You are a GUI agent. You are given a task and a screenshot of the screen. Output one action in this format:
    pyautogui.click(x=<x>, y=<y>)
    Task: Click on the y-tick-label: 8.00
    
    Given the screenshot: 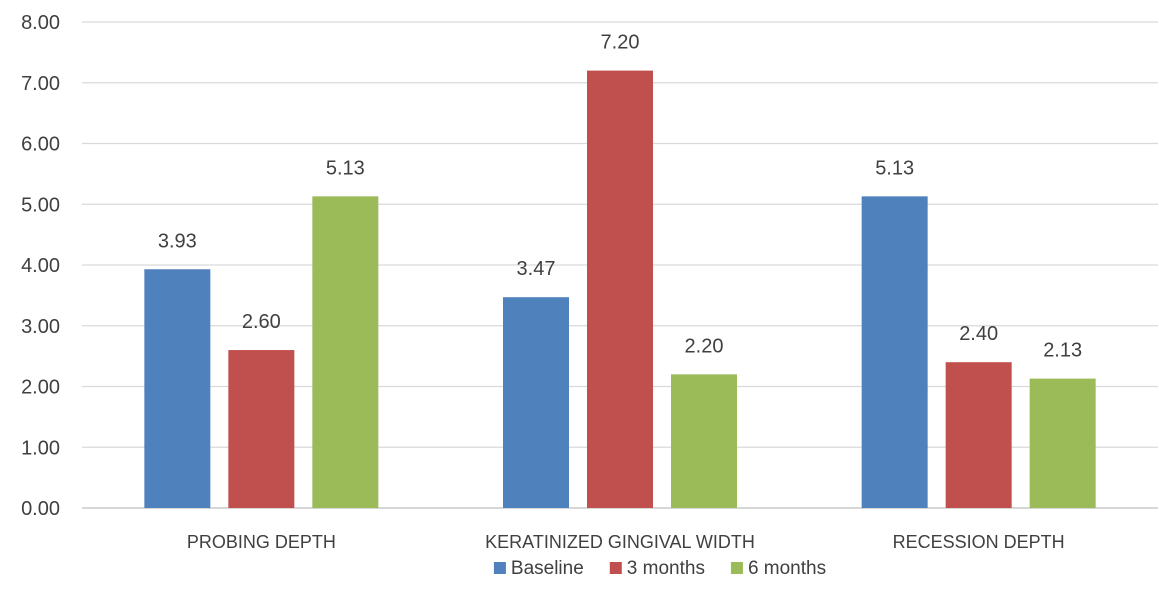 What is the action you would take?
    pyautogui.click(x=40, y=23)
    